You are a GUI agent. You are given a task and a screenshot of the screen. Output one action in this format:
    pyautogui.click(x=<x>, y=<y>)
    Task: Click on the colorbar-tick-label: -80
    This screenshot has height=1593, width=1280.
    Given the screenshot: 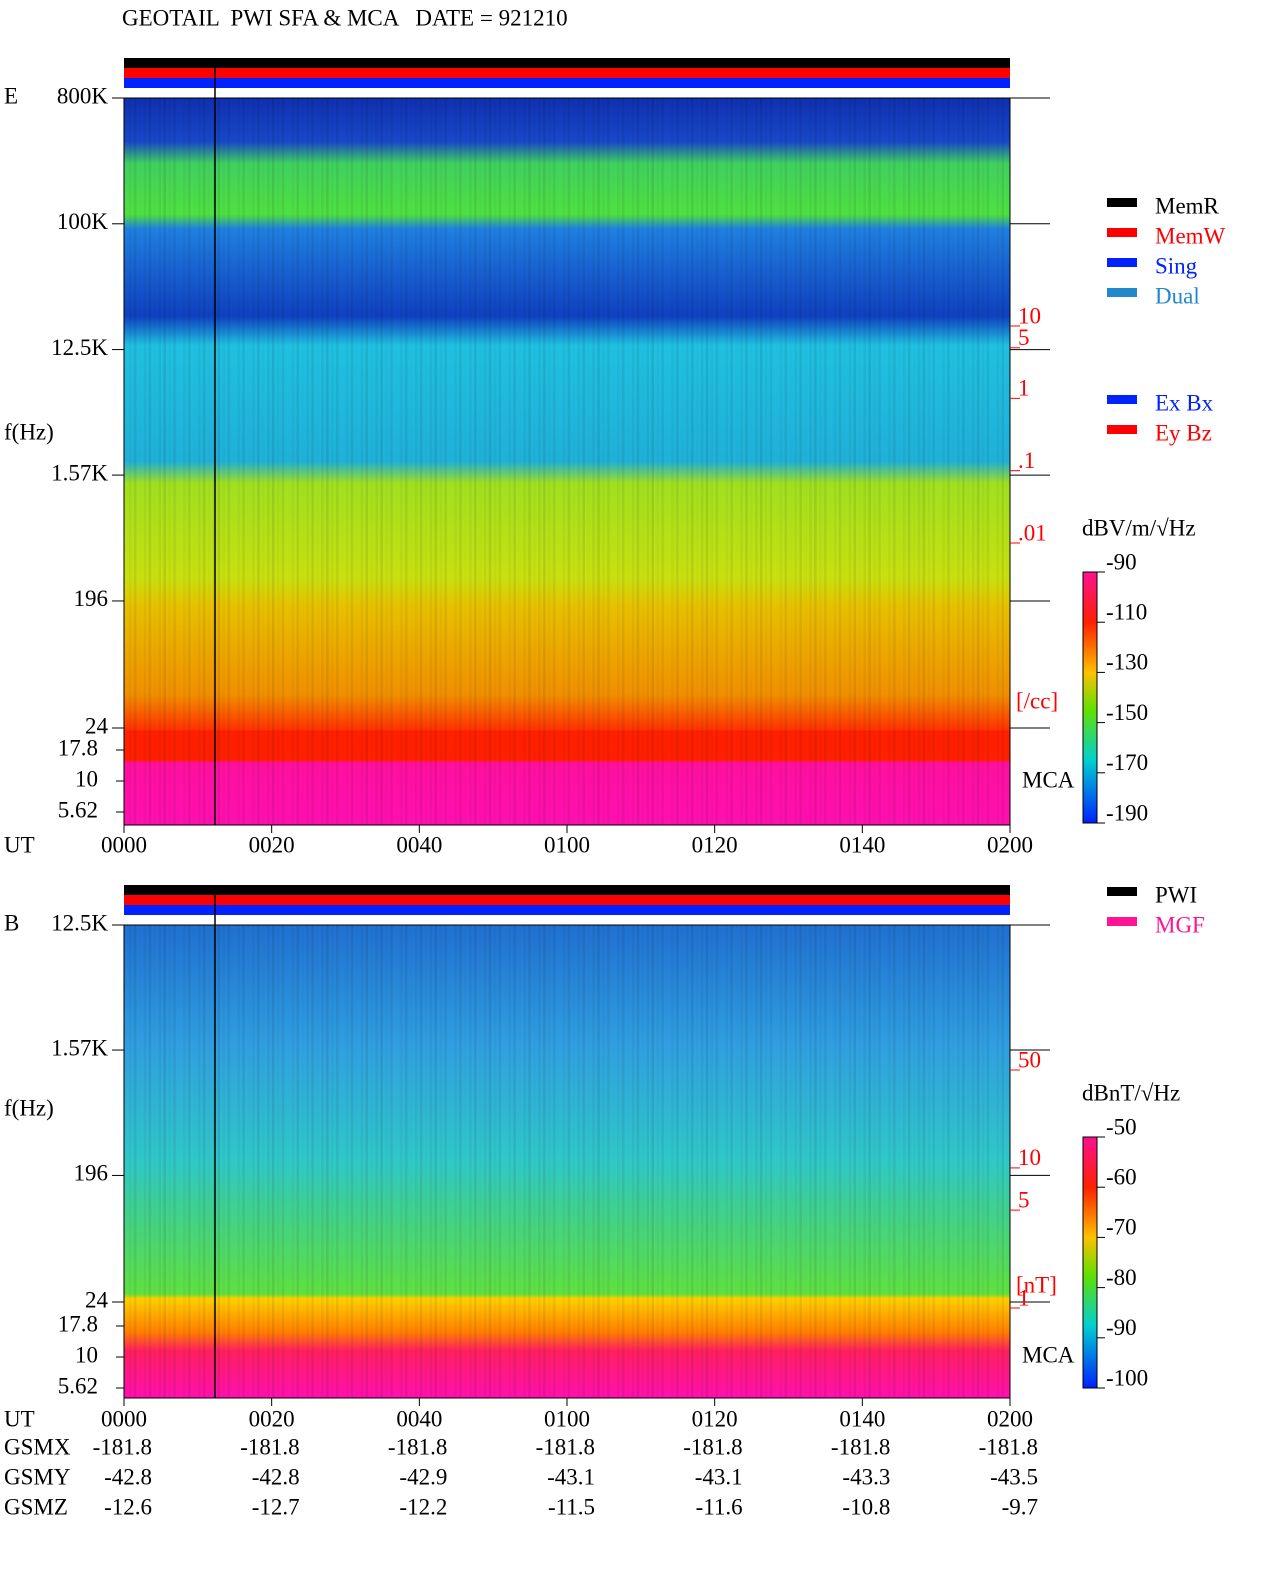 What is the action you would take?
    pyautogui.click(x=1121, y=1277)
    